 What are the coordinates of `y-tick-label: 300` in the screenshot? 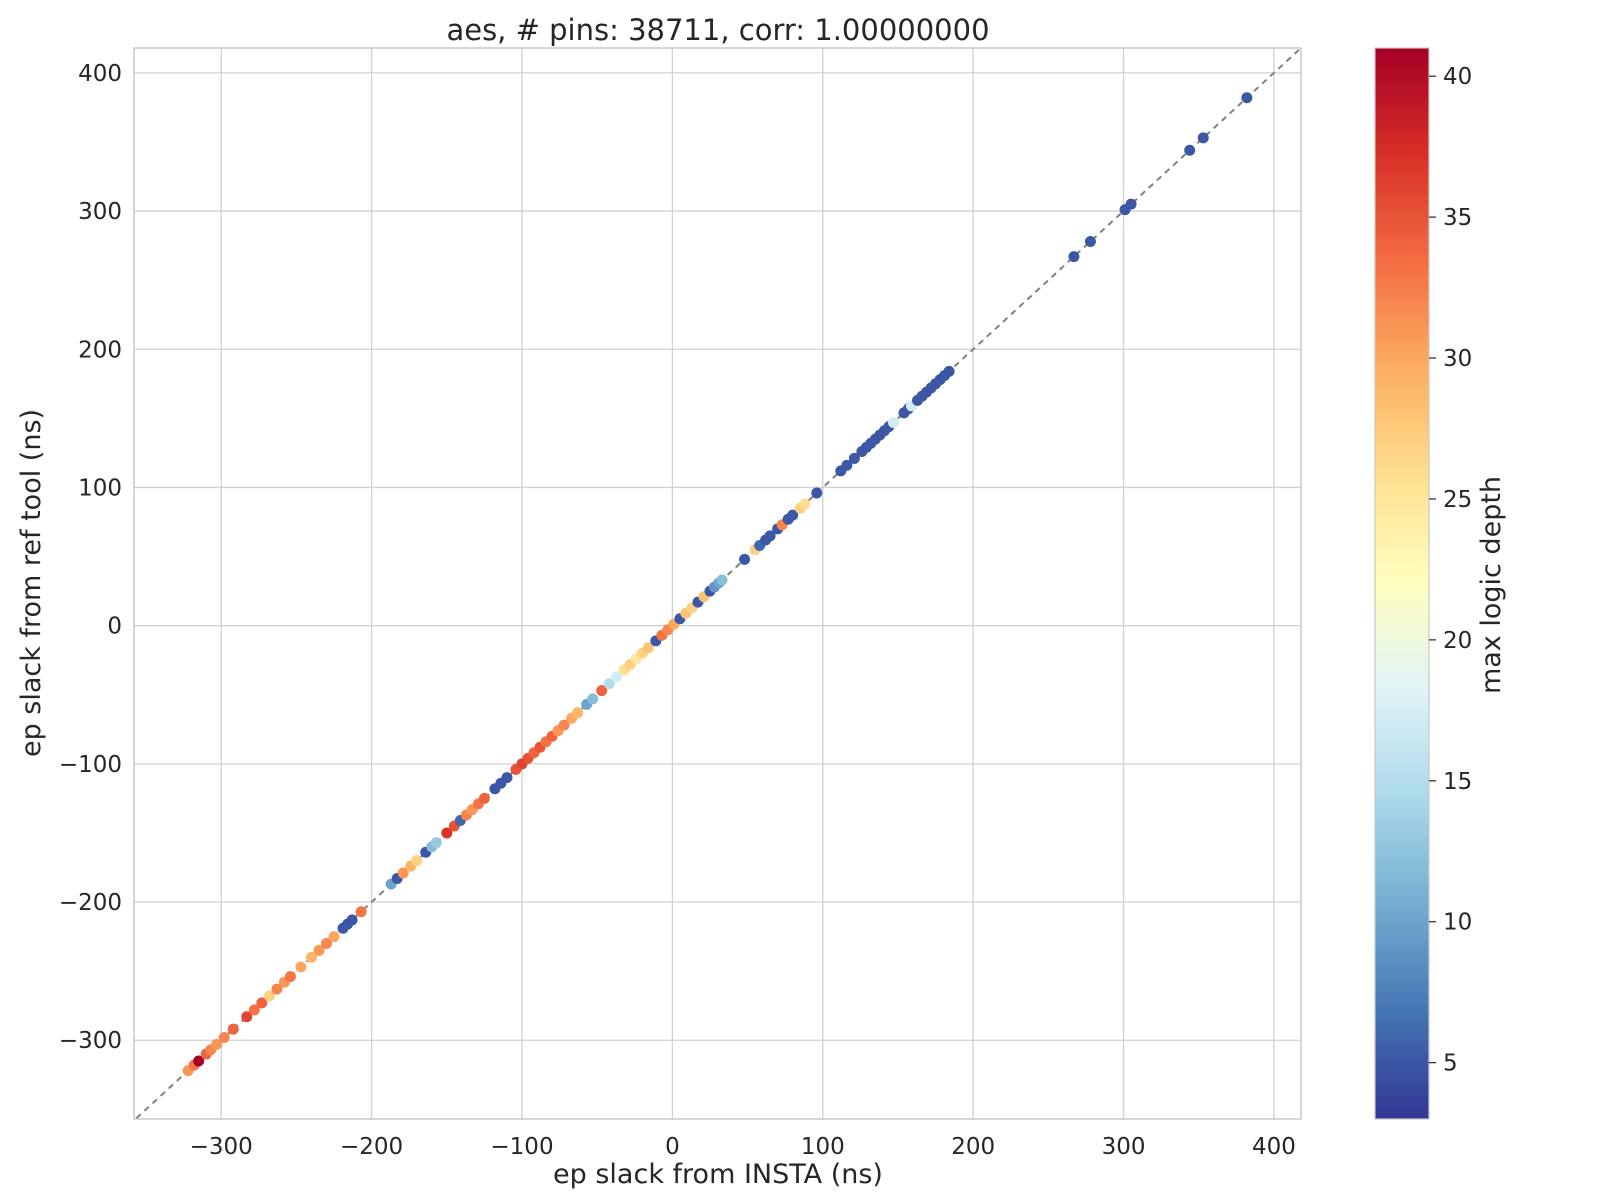 It's located at (100, 212).